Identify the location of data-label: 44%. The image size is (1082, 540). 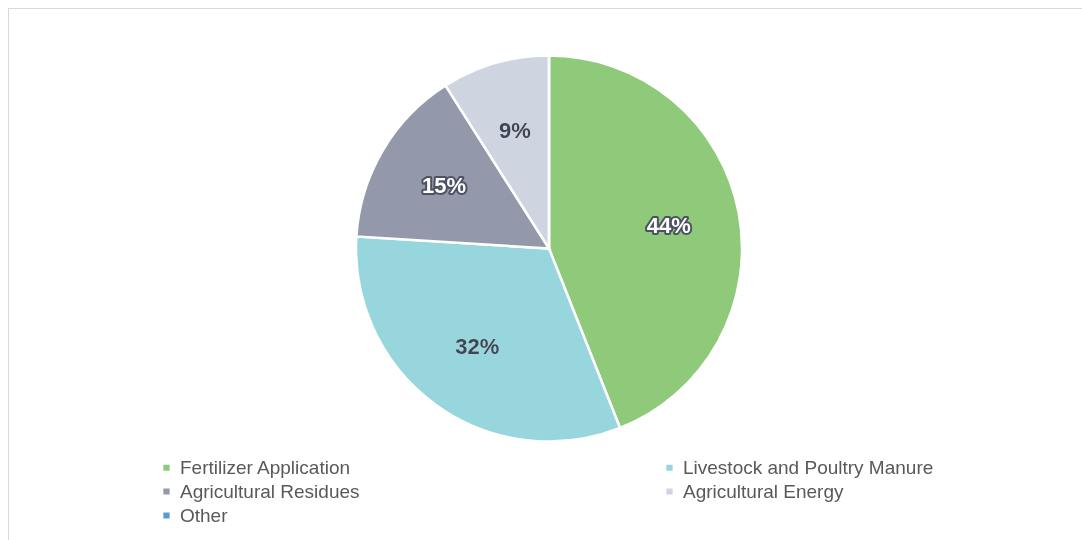
(668, 225).